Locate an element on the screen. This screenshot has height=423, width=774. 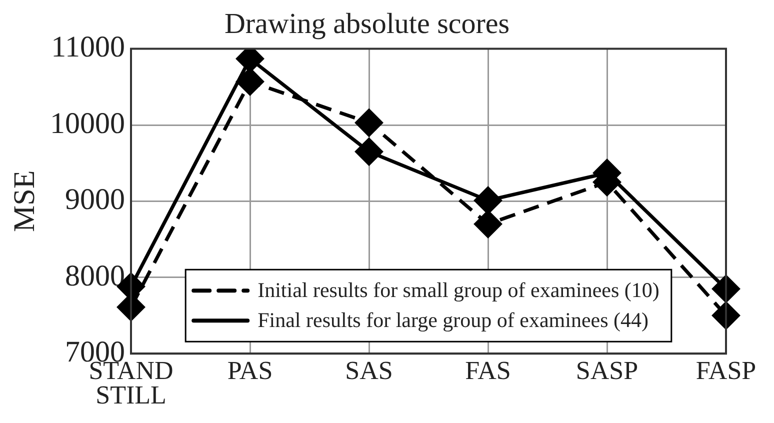
x-tick-label: SAS is located at coordinates (369, 370).